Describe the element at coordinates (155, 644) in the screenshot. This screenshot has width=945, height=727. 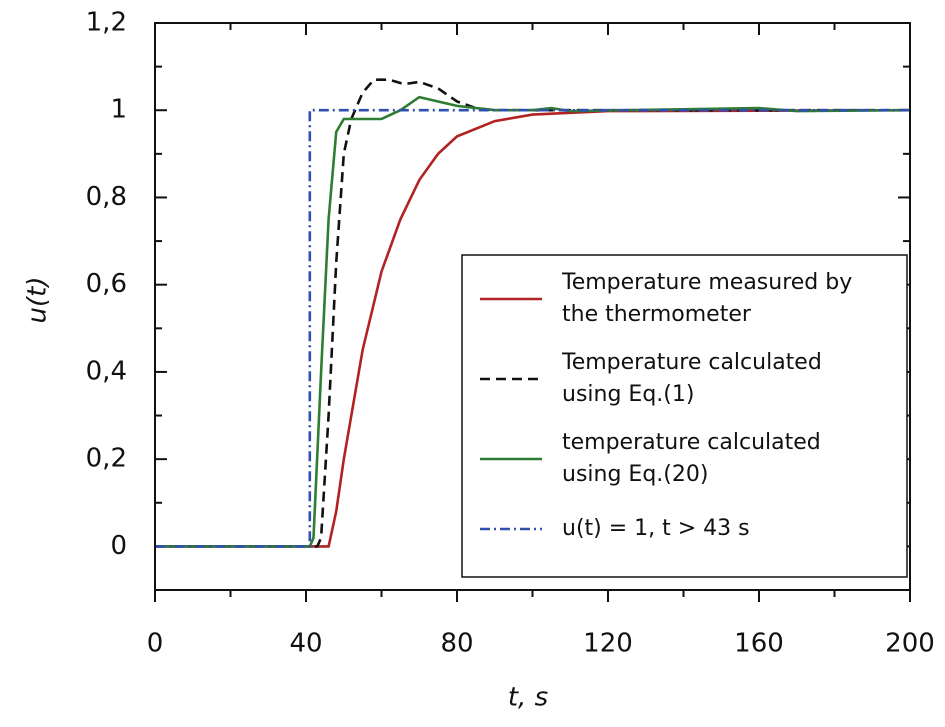
I see `x-tick-label: 0` at that location.